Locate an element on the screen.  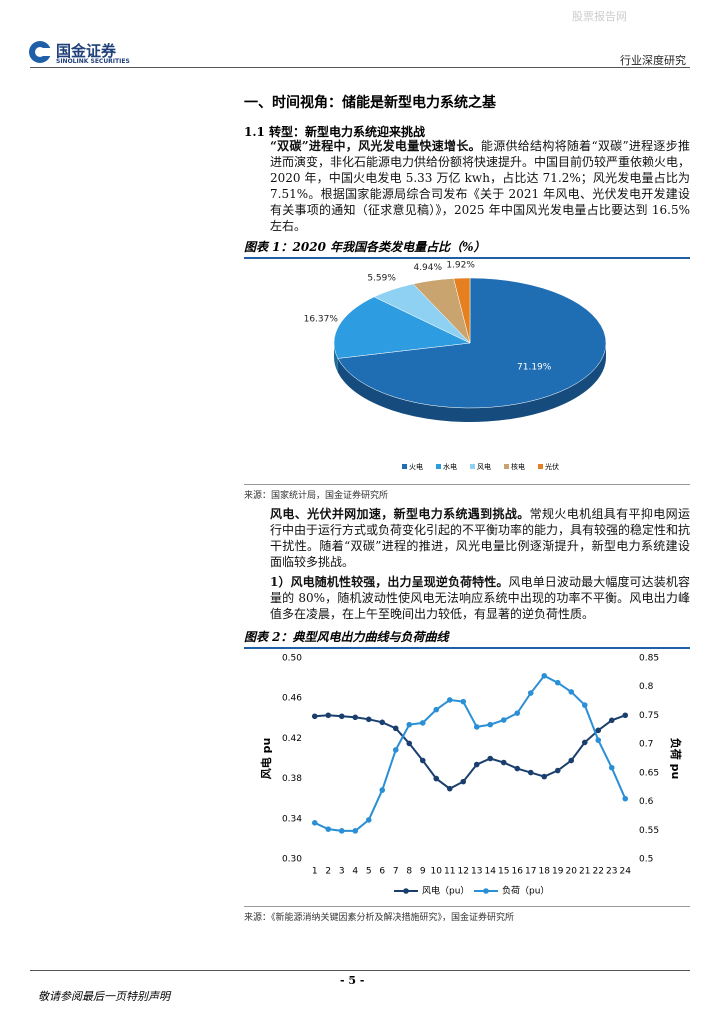
data-label: 1.92% is located at coordinates (460, 266).